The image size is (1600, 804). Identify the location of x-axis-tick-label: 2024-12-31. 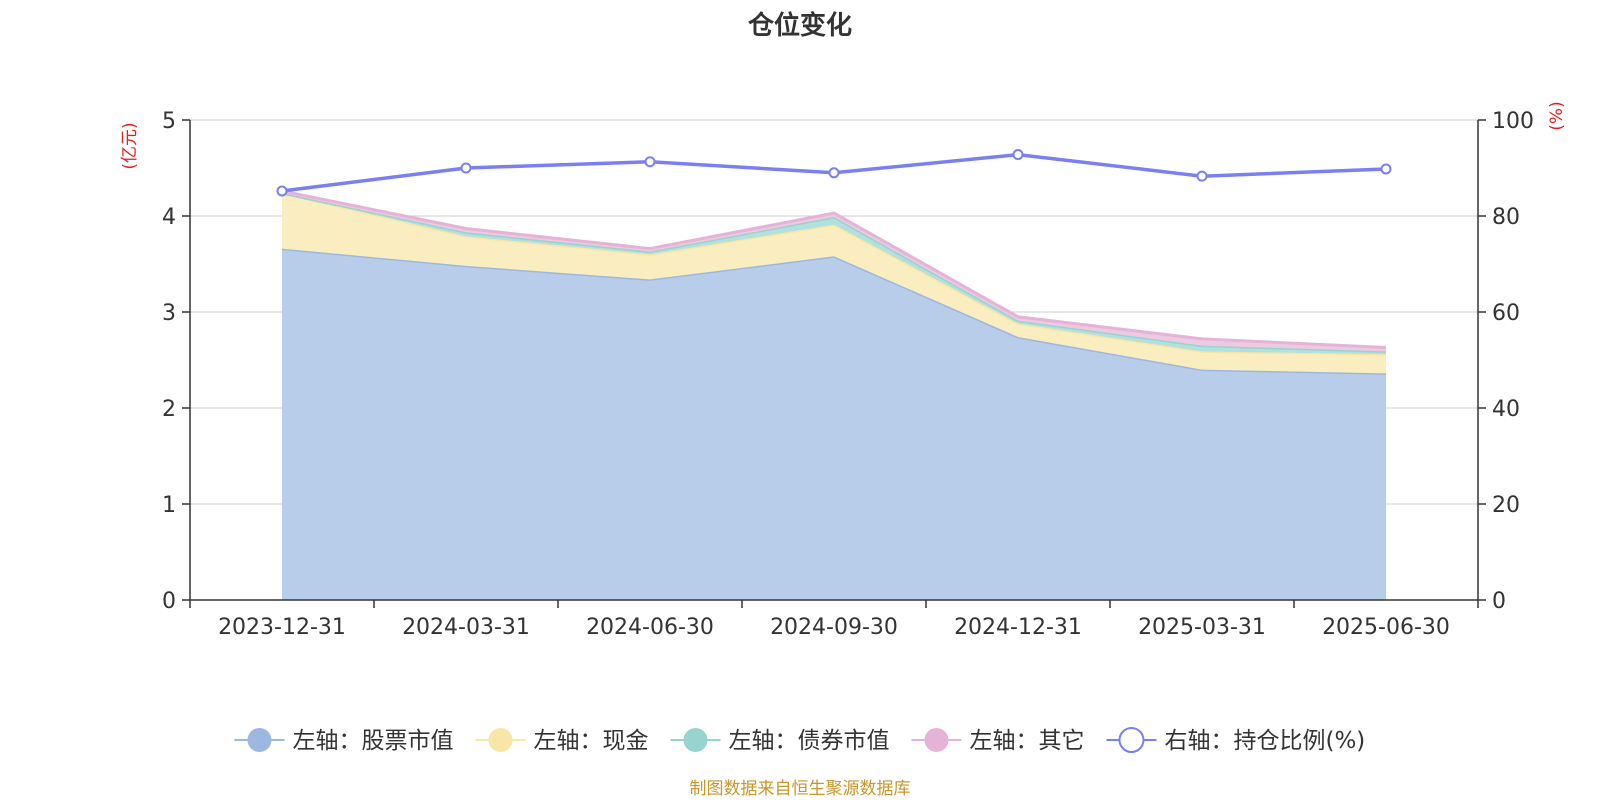
(1018, 627).